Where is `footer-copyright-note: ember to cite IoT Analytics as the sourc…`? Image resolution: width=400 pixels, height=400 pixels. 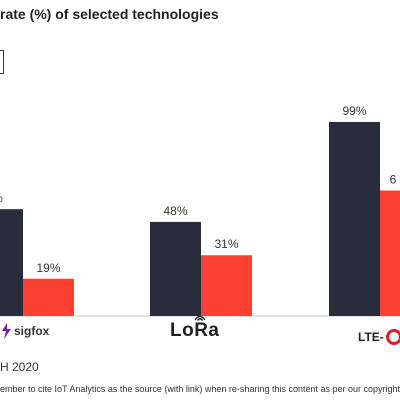 footer-copyright-note: ember to cite IoT Analytics as the sourc… is located at coordinates (200, 389).